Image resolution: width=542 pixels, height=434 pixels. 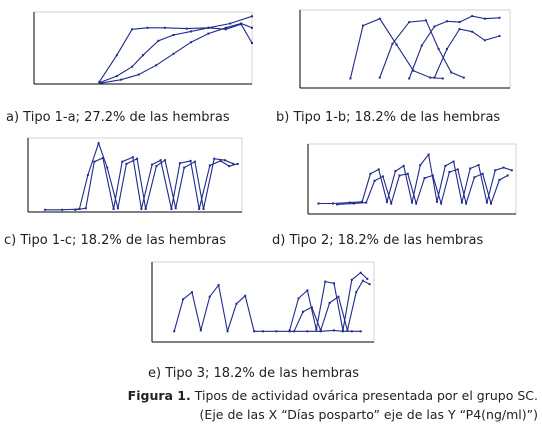 What do you see at coordinates (388, 117) in the screenshot?
I see `caption-b: b) Tipo 1-b; 18.2% de las hembras` at bounding box center [388, 117].